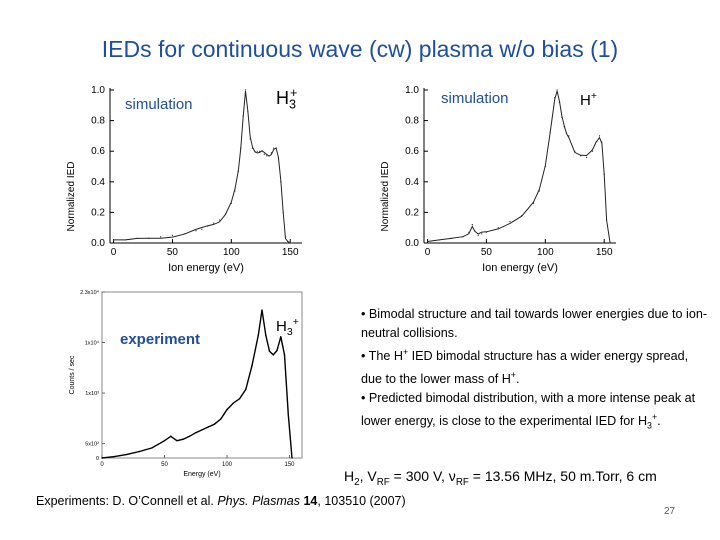  What do you see at coordinates (287, 327) in the screenshot?
I see `label-h3plus-mid: H3+` at bounding box center [287, 327].